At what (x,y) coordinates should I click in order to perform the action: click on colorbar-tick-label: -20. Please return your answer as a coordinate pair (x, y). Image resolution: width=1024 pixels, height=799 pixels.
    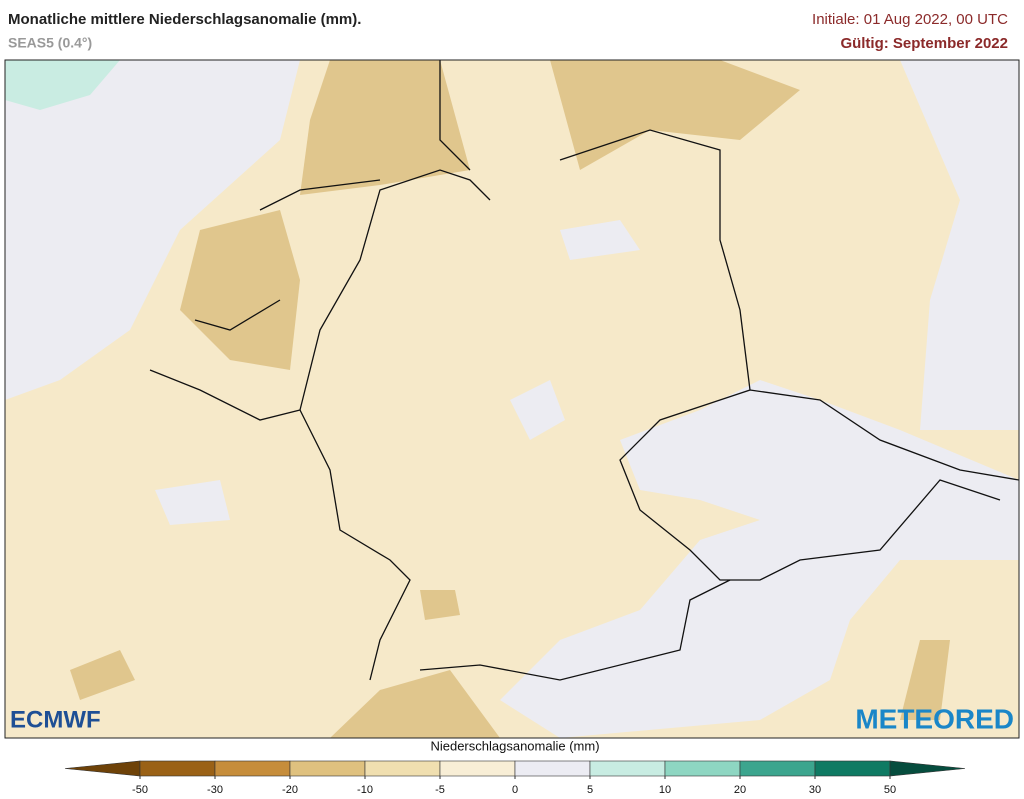
    Looking at the image, I should click on (290, 790).